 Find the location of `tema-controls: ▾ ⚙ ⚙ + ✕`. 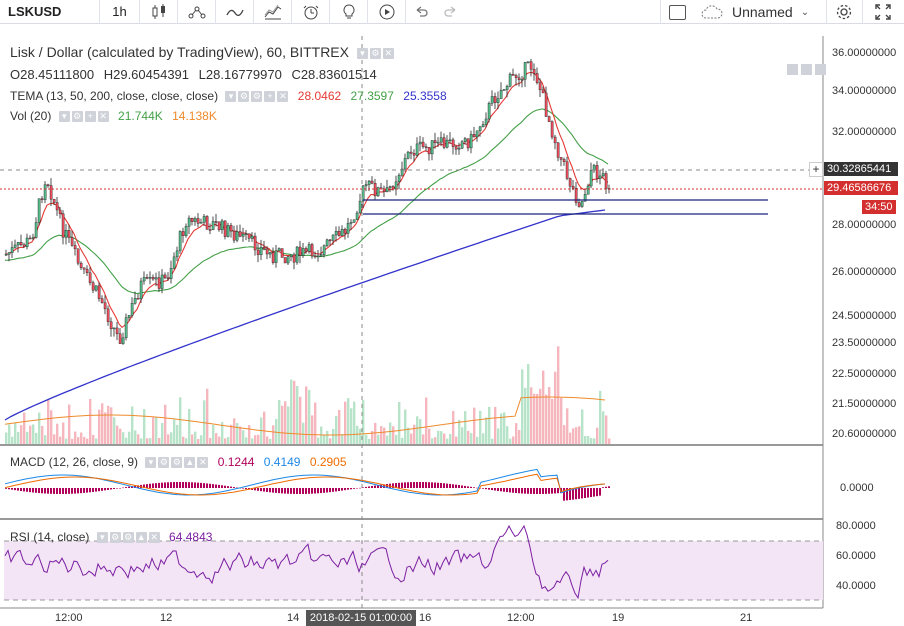

tema-controls: ▾ ⚙ ⚙ + ✕ is located at coordinates (257, 97).